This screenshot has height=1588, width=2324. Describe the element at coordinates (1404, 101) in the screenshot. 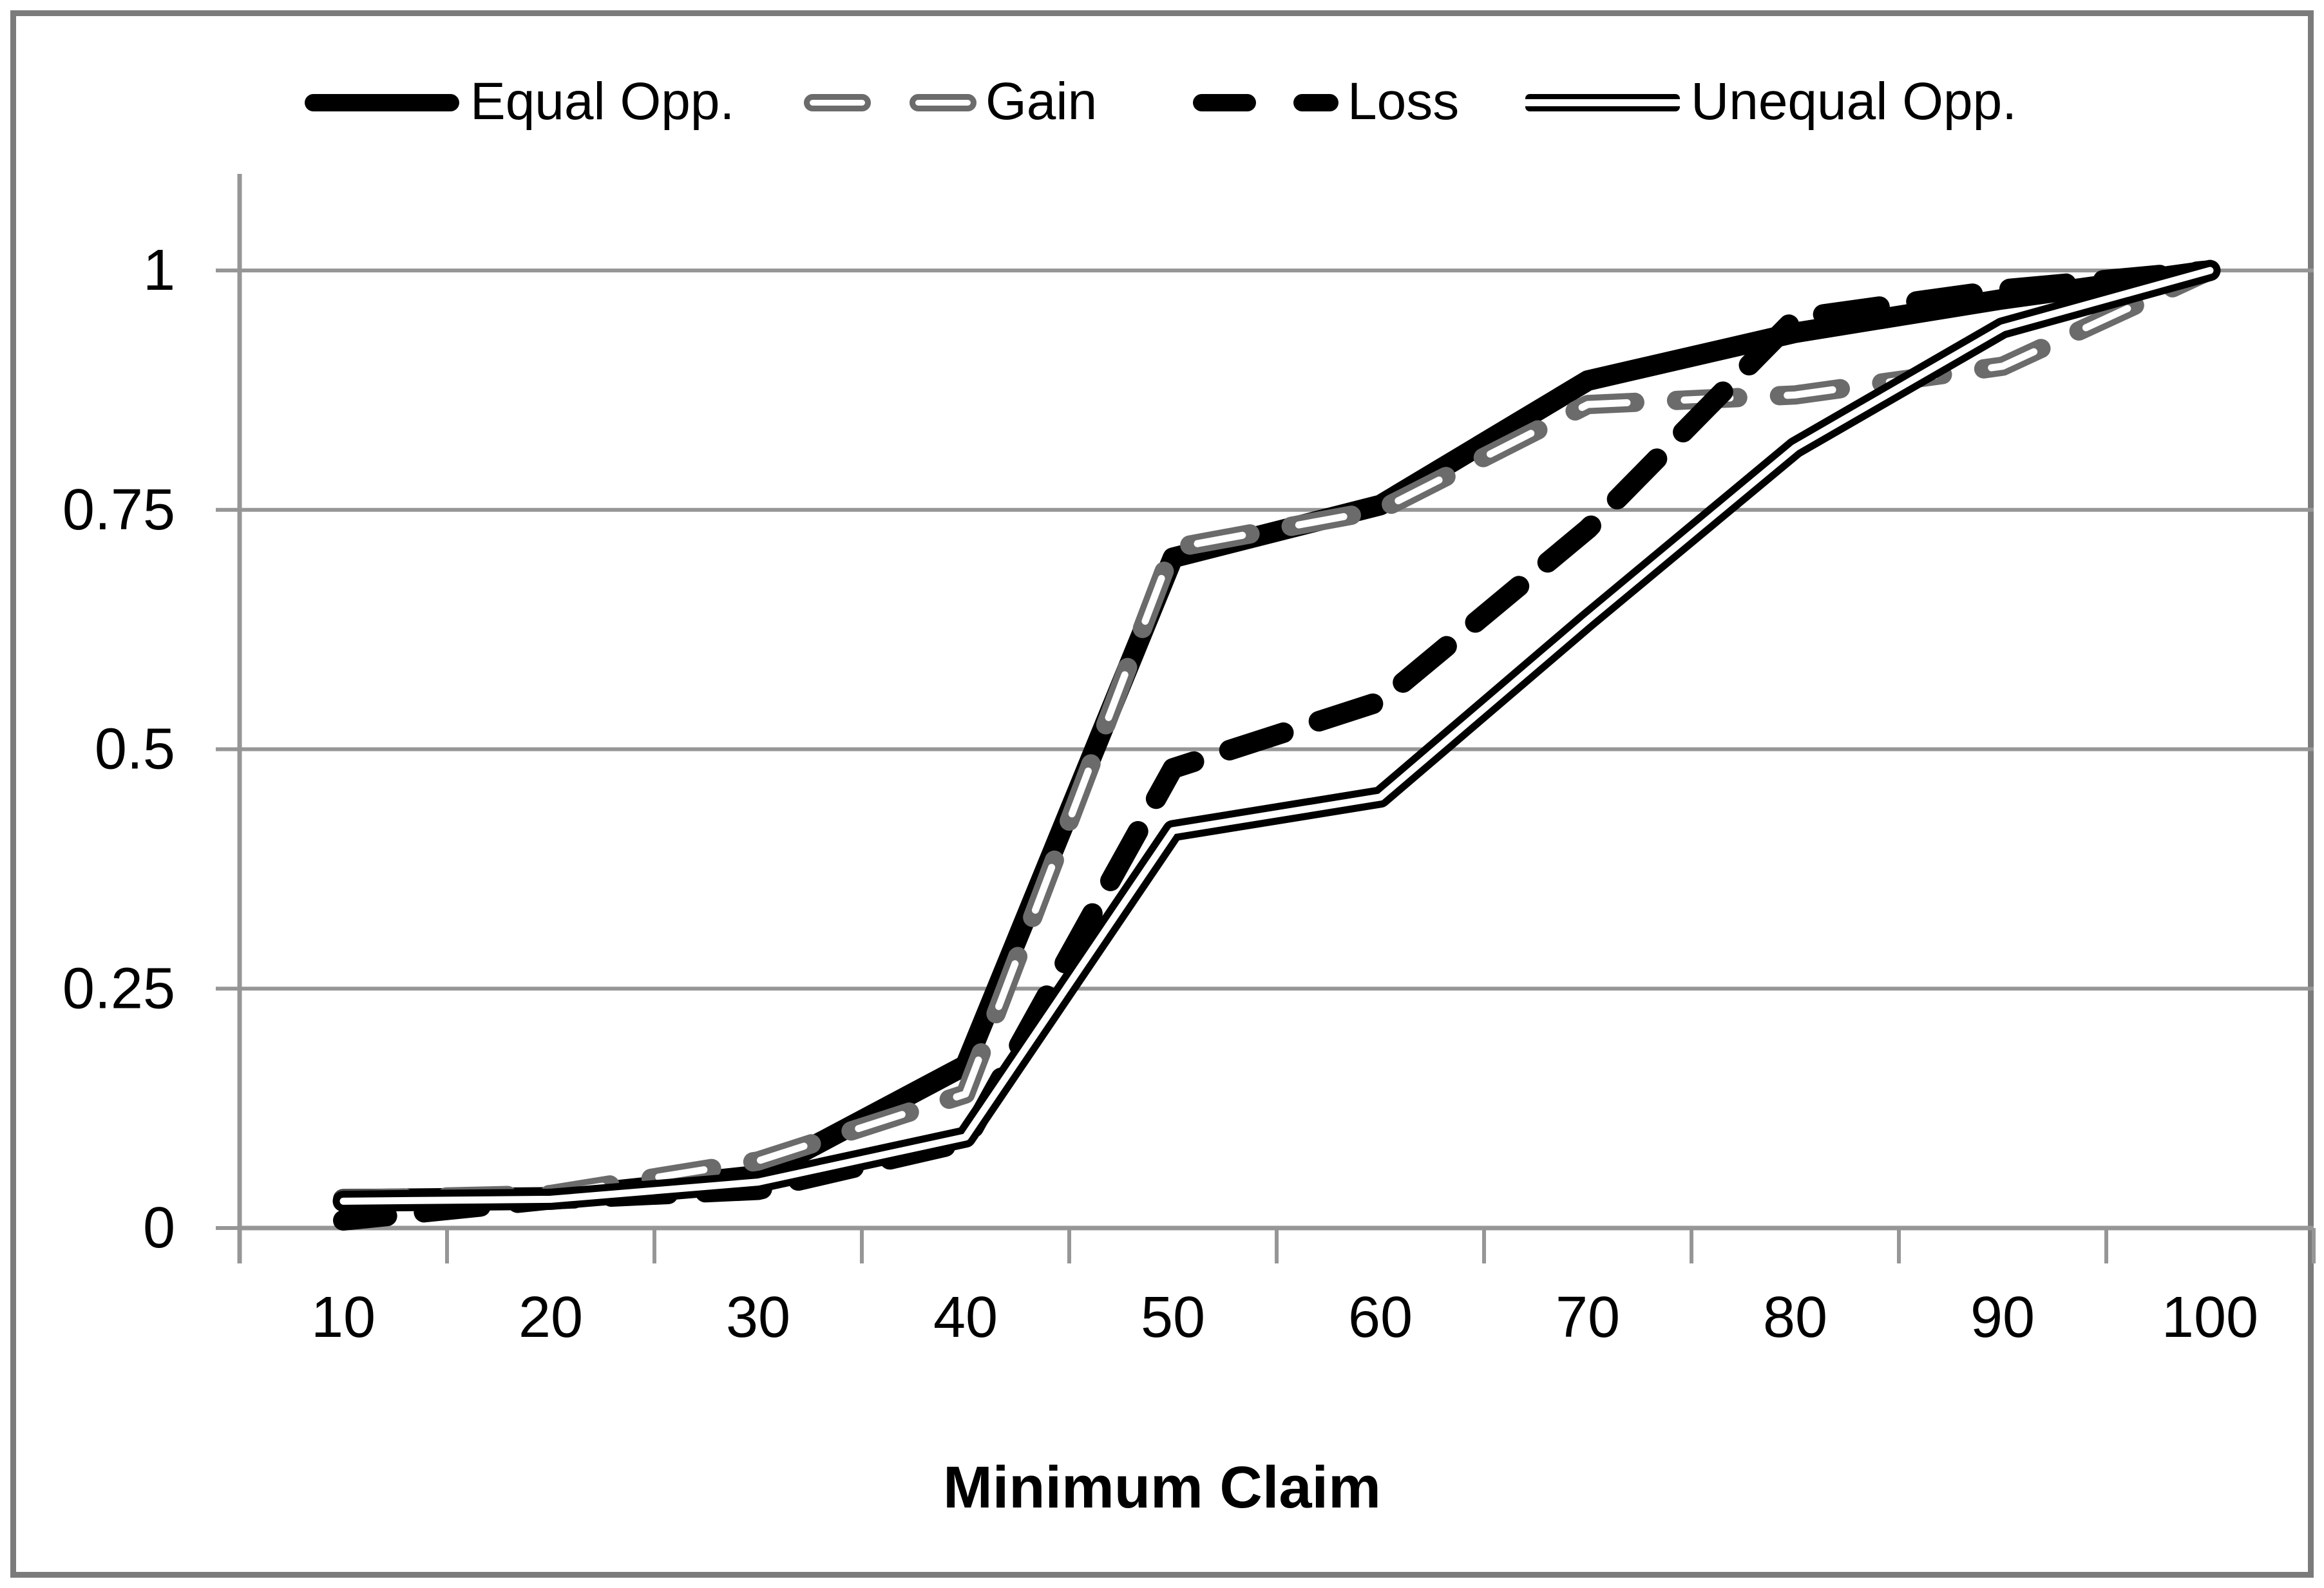

I see `legend-label-loss: Loss` at that location.